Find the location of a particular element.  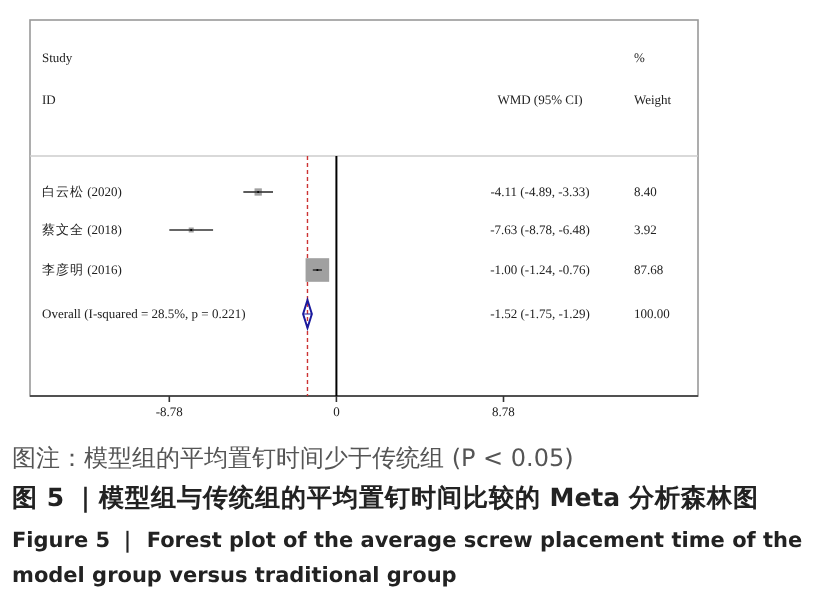

caption: 图 5 ｜模型组与传统组的平均置钉时间比较的 Meta 分析森林图 is located at coordinates (385, 497).